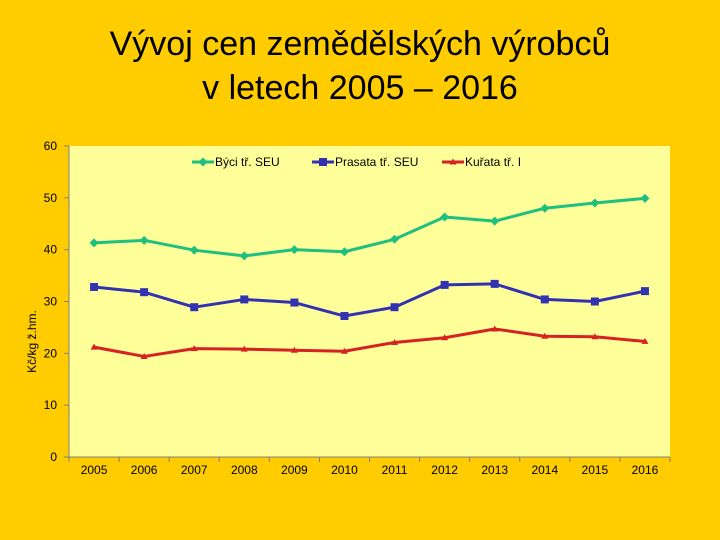  I want to click on x-tick-label: 2015, so click(595, 470).